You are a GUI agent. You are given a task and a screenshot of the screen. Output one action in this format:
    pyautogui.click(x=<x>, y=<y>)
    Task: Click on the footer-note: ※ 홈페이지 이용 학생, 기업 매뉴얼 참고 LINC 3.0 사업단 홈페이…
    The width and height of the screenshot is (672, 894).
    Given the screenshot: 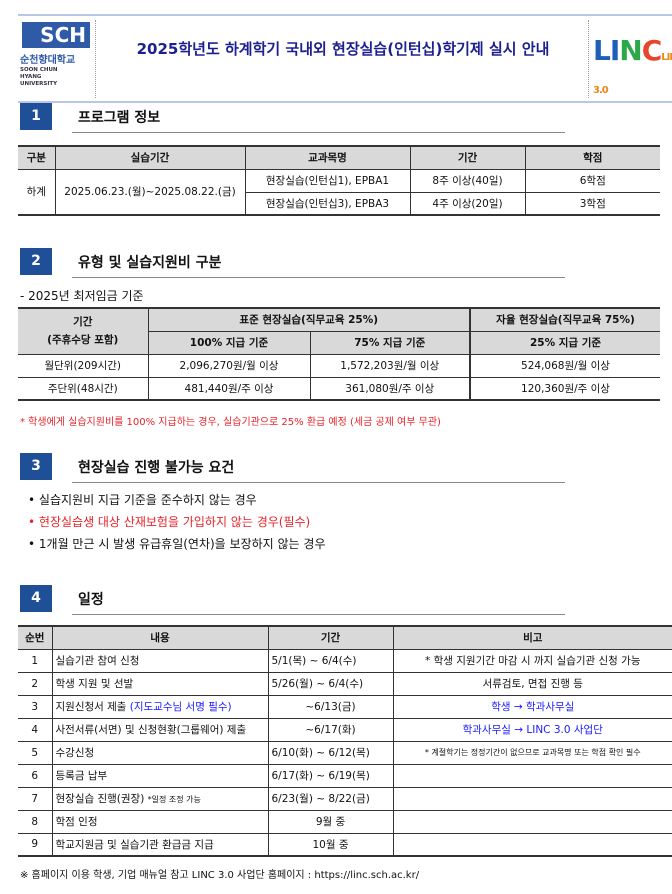 What is the action you would take?
    pyautogui.click(x=220, y=875)
    